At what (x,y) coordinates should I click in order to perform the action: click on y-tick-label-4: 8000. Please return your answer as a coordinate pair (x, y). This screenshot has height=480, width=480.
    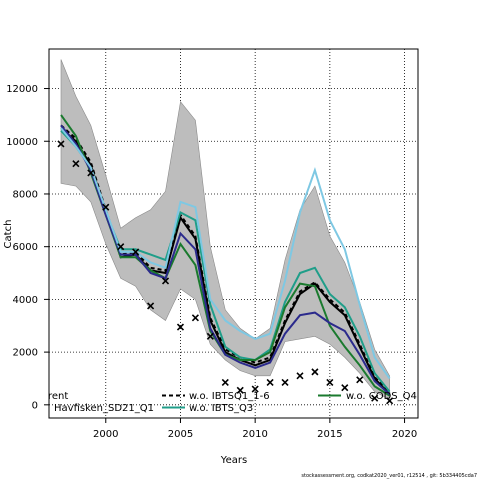
    Looking at the image, I should click on (25, 194).